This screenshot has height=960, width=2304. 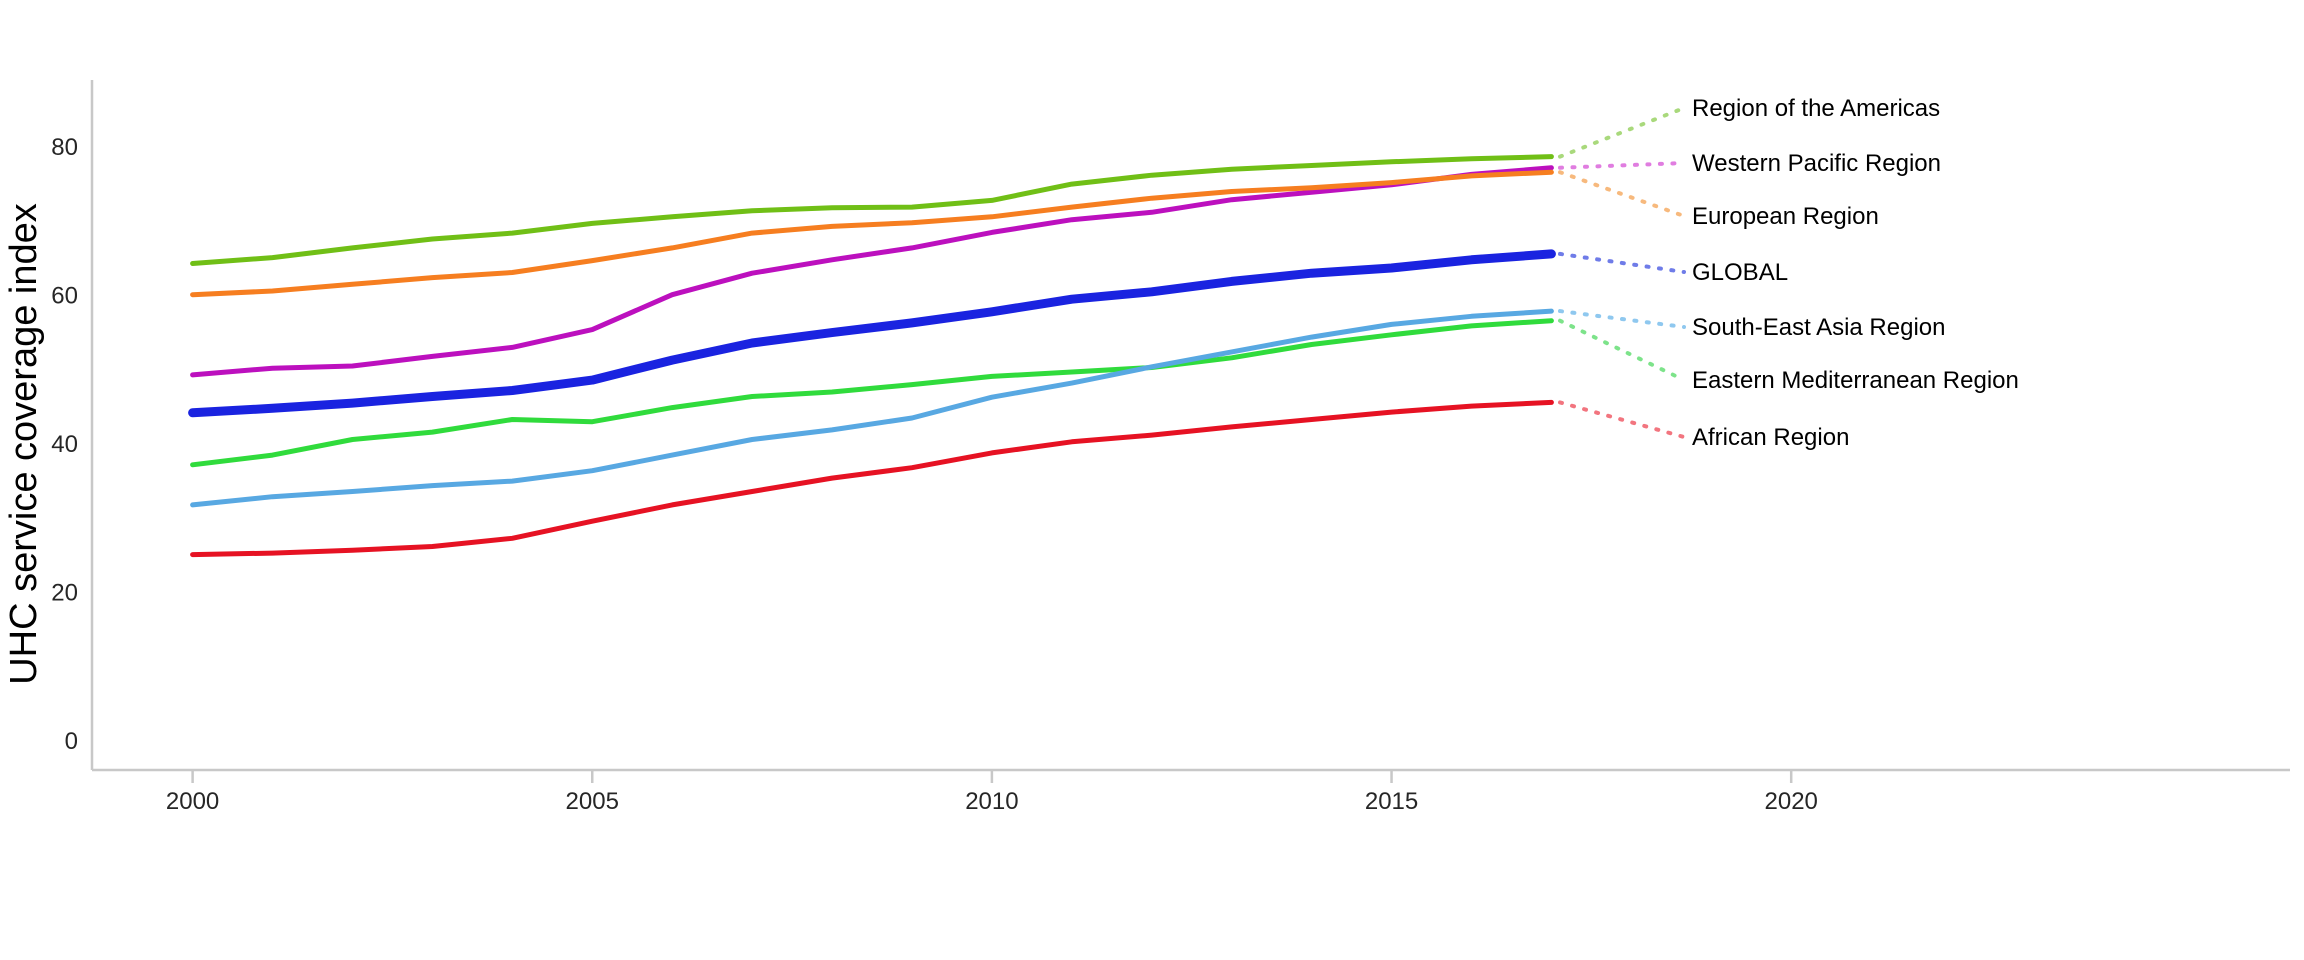 I want to click on series-line-global, so click(x=872, y=333).